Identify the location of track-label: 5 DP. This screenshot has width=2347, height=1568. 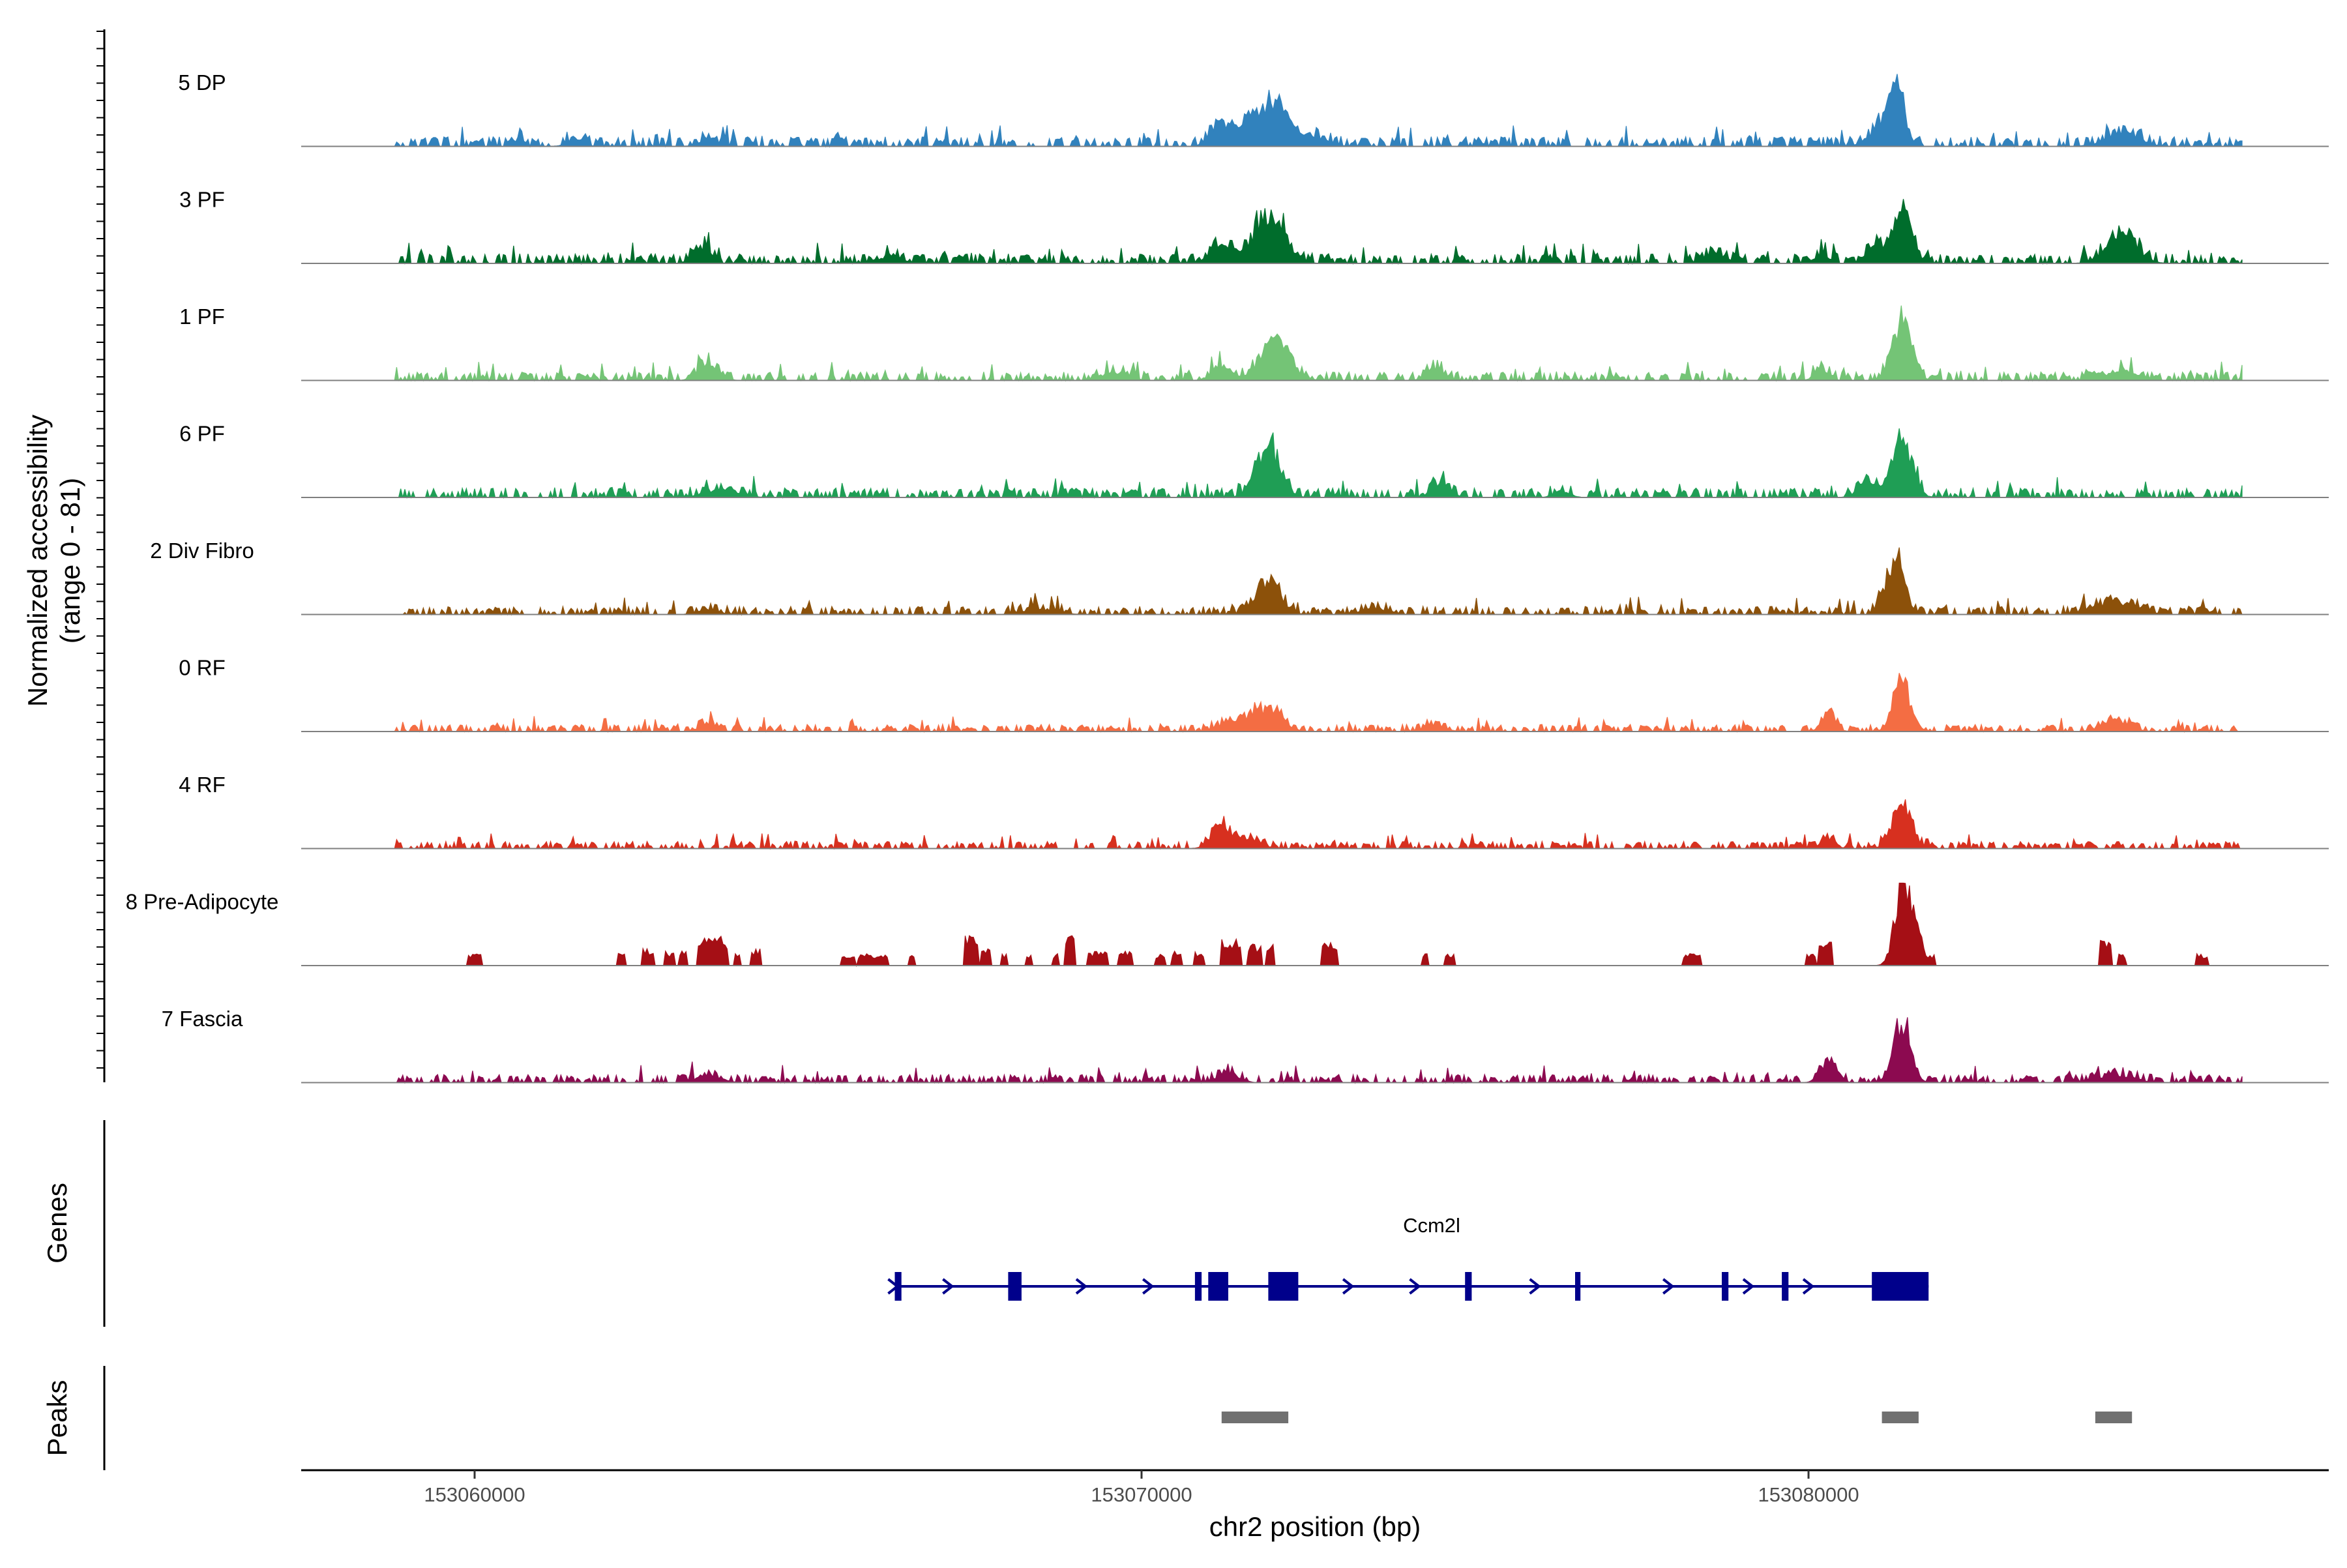
(202, 83).